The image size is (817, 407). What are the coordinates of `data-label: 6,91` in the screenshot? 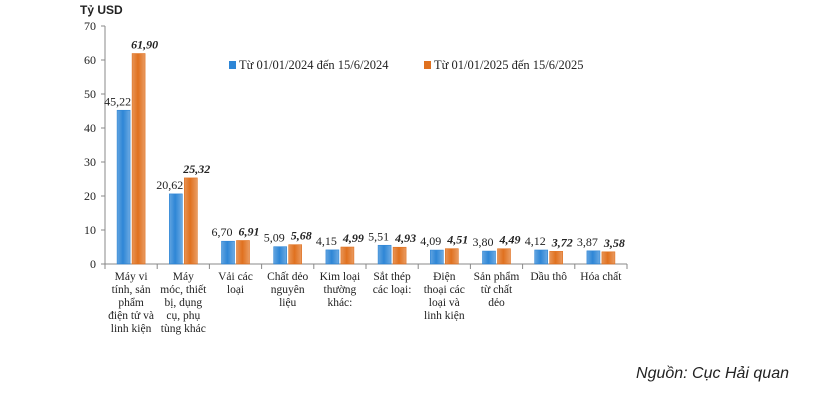 It's located at (249, 232).